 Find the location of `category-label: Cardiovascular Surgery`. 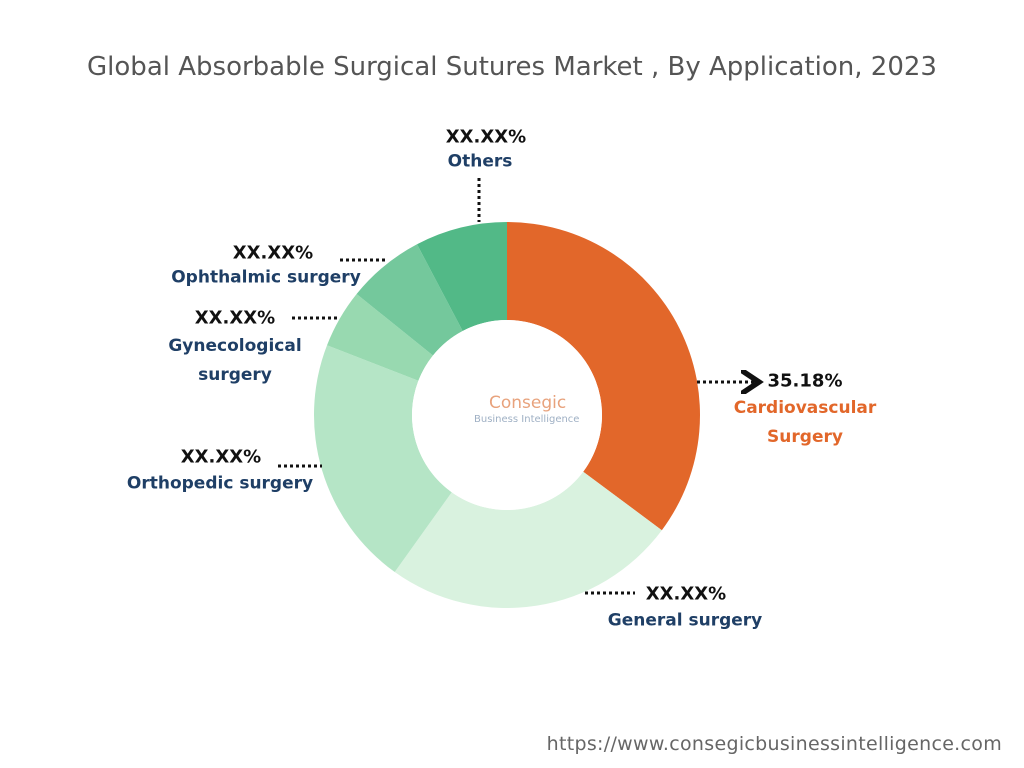

category-label: Cardiovascular Surgery is located at coordinates (805, 422).